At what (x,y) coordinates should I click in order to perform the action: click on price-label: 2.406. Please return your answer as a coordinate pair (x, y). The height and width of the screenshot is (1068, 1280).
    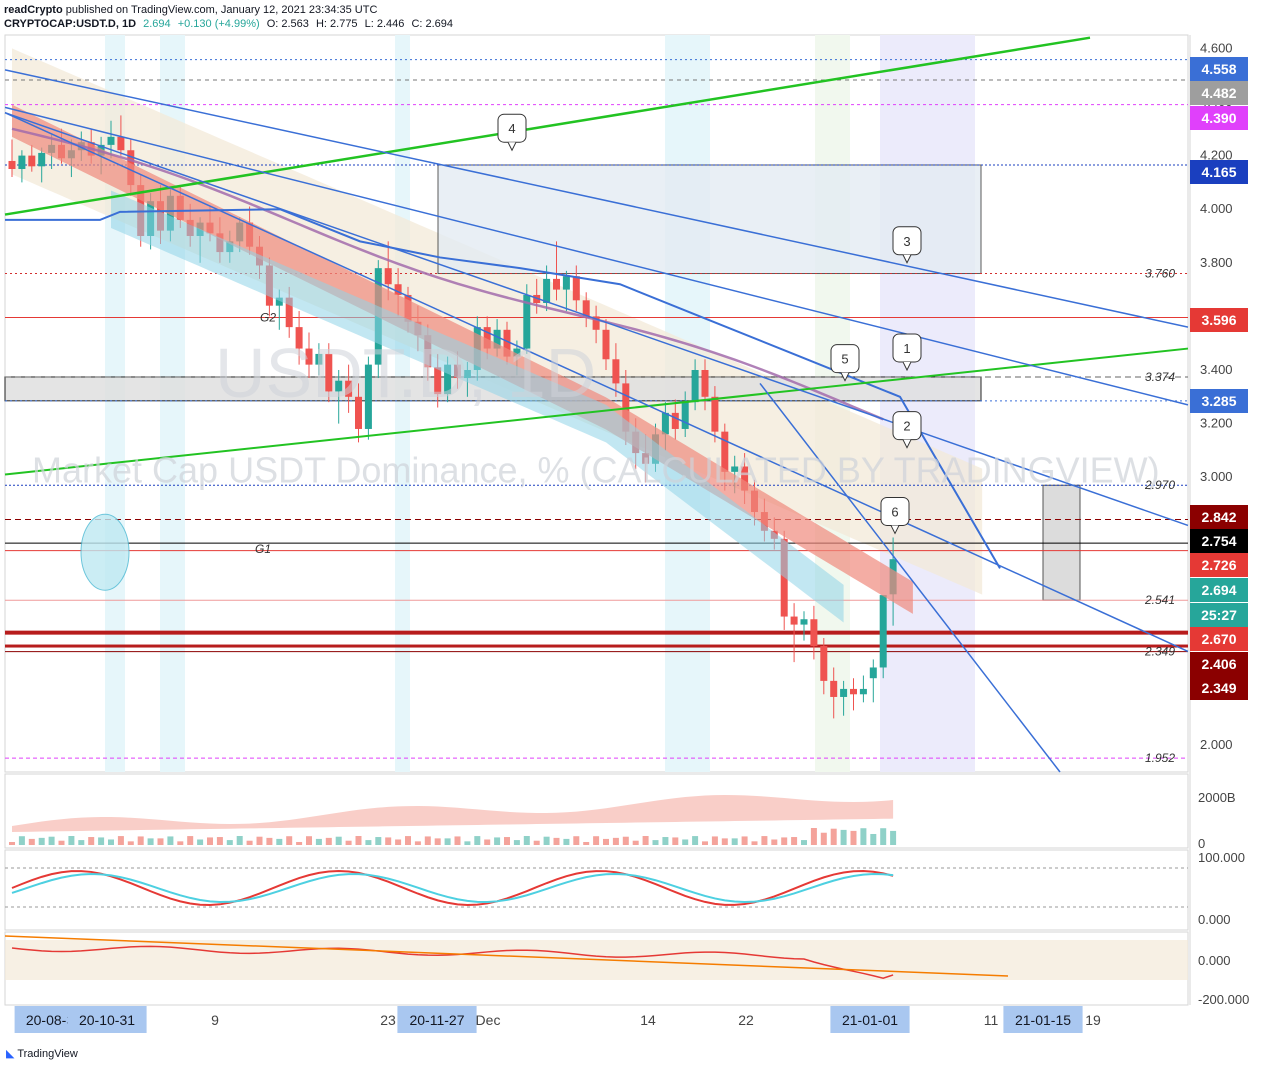
    Looking at the image, I should click on (1219, 664).